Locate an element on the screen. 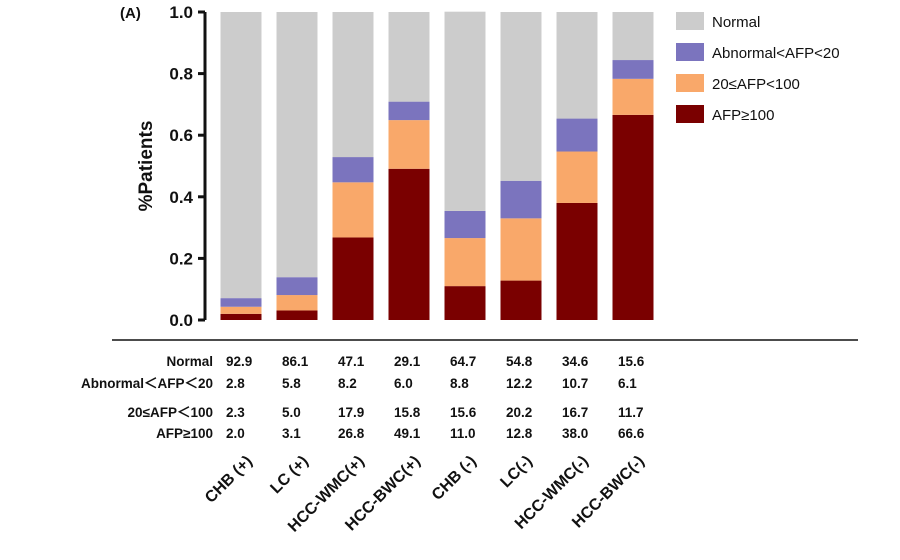 Image resolution: width=900 pixels, height=560 pixels. table-cell: 92.9 is located at coordinates (239, 361).